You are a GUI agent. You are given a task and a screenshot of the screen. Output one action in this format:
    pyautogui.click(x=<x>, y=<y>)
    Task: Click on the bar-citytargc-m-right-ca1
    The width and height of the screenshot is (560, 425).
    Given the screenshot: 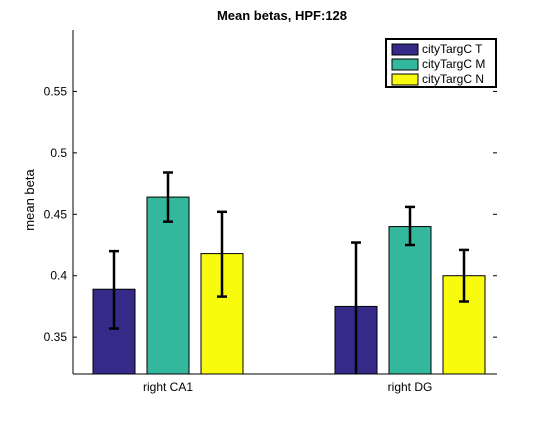 What is the action you would take?
    pyautogui.click(x=168, y=285)
    